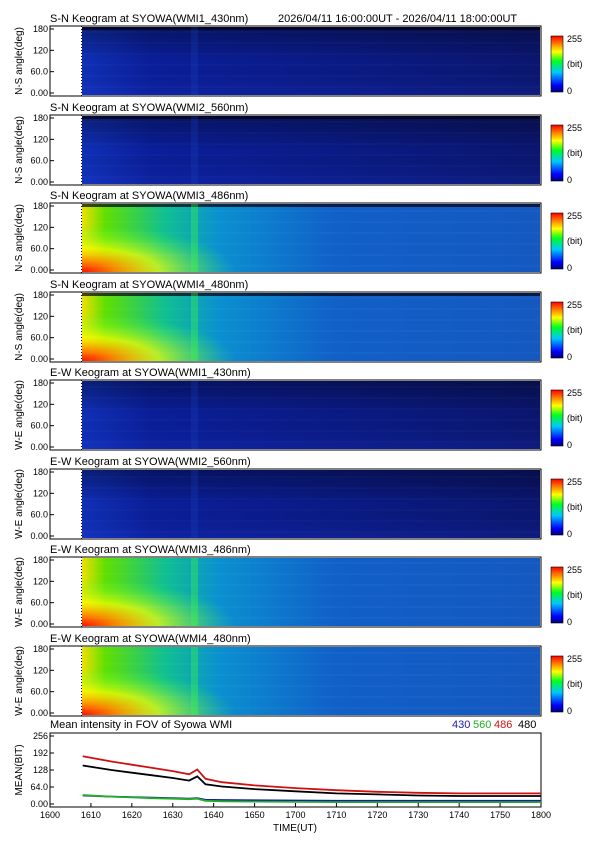 The height and width of the screenshot is (842, 595). What do you see at coordinates (459, 815) in the screenshot?
I see `x-tick-label: 1740` at bounding box center [459, 815].